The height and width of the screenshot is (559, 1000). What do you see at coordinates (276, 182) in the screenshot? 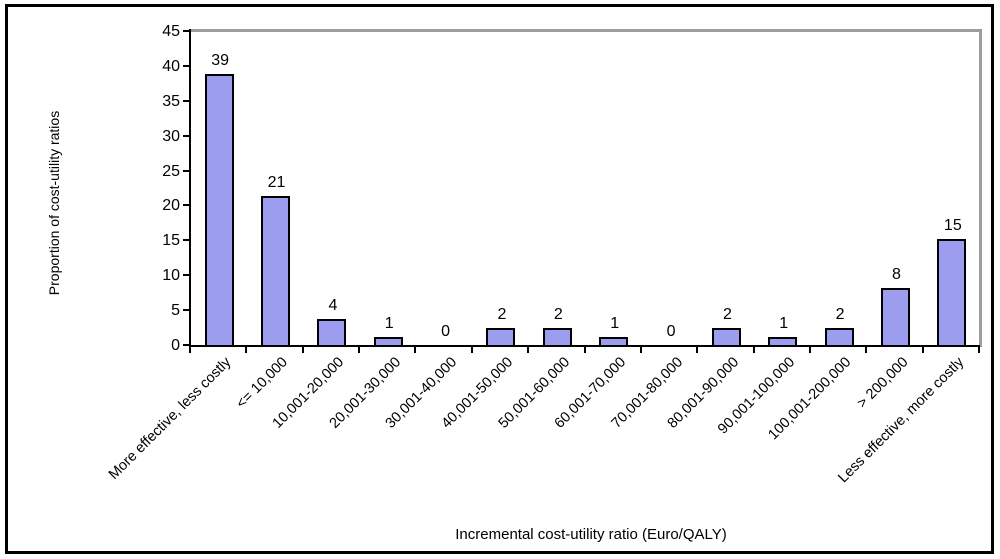
I see `bar-value-label: 21` at bounding box center [276, 182].